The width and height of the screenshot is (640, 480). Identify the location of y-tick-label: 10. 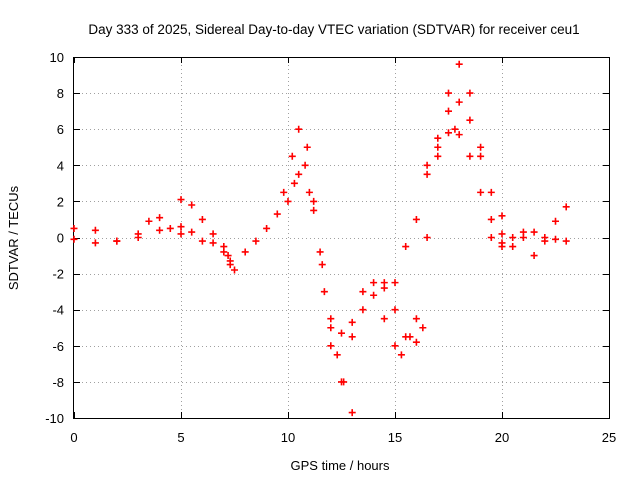
(57, 57).